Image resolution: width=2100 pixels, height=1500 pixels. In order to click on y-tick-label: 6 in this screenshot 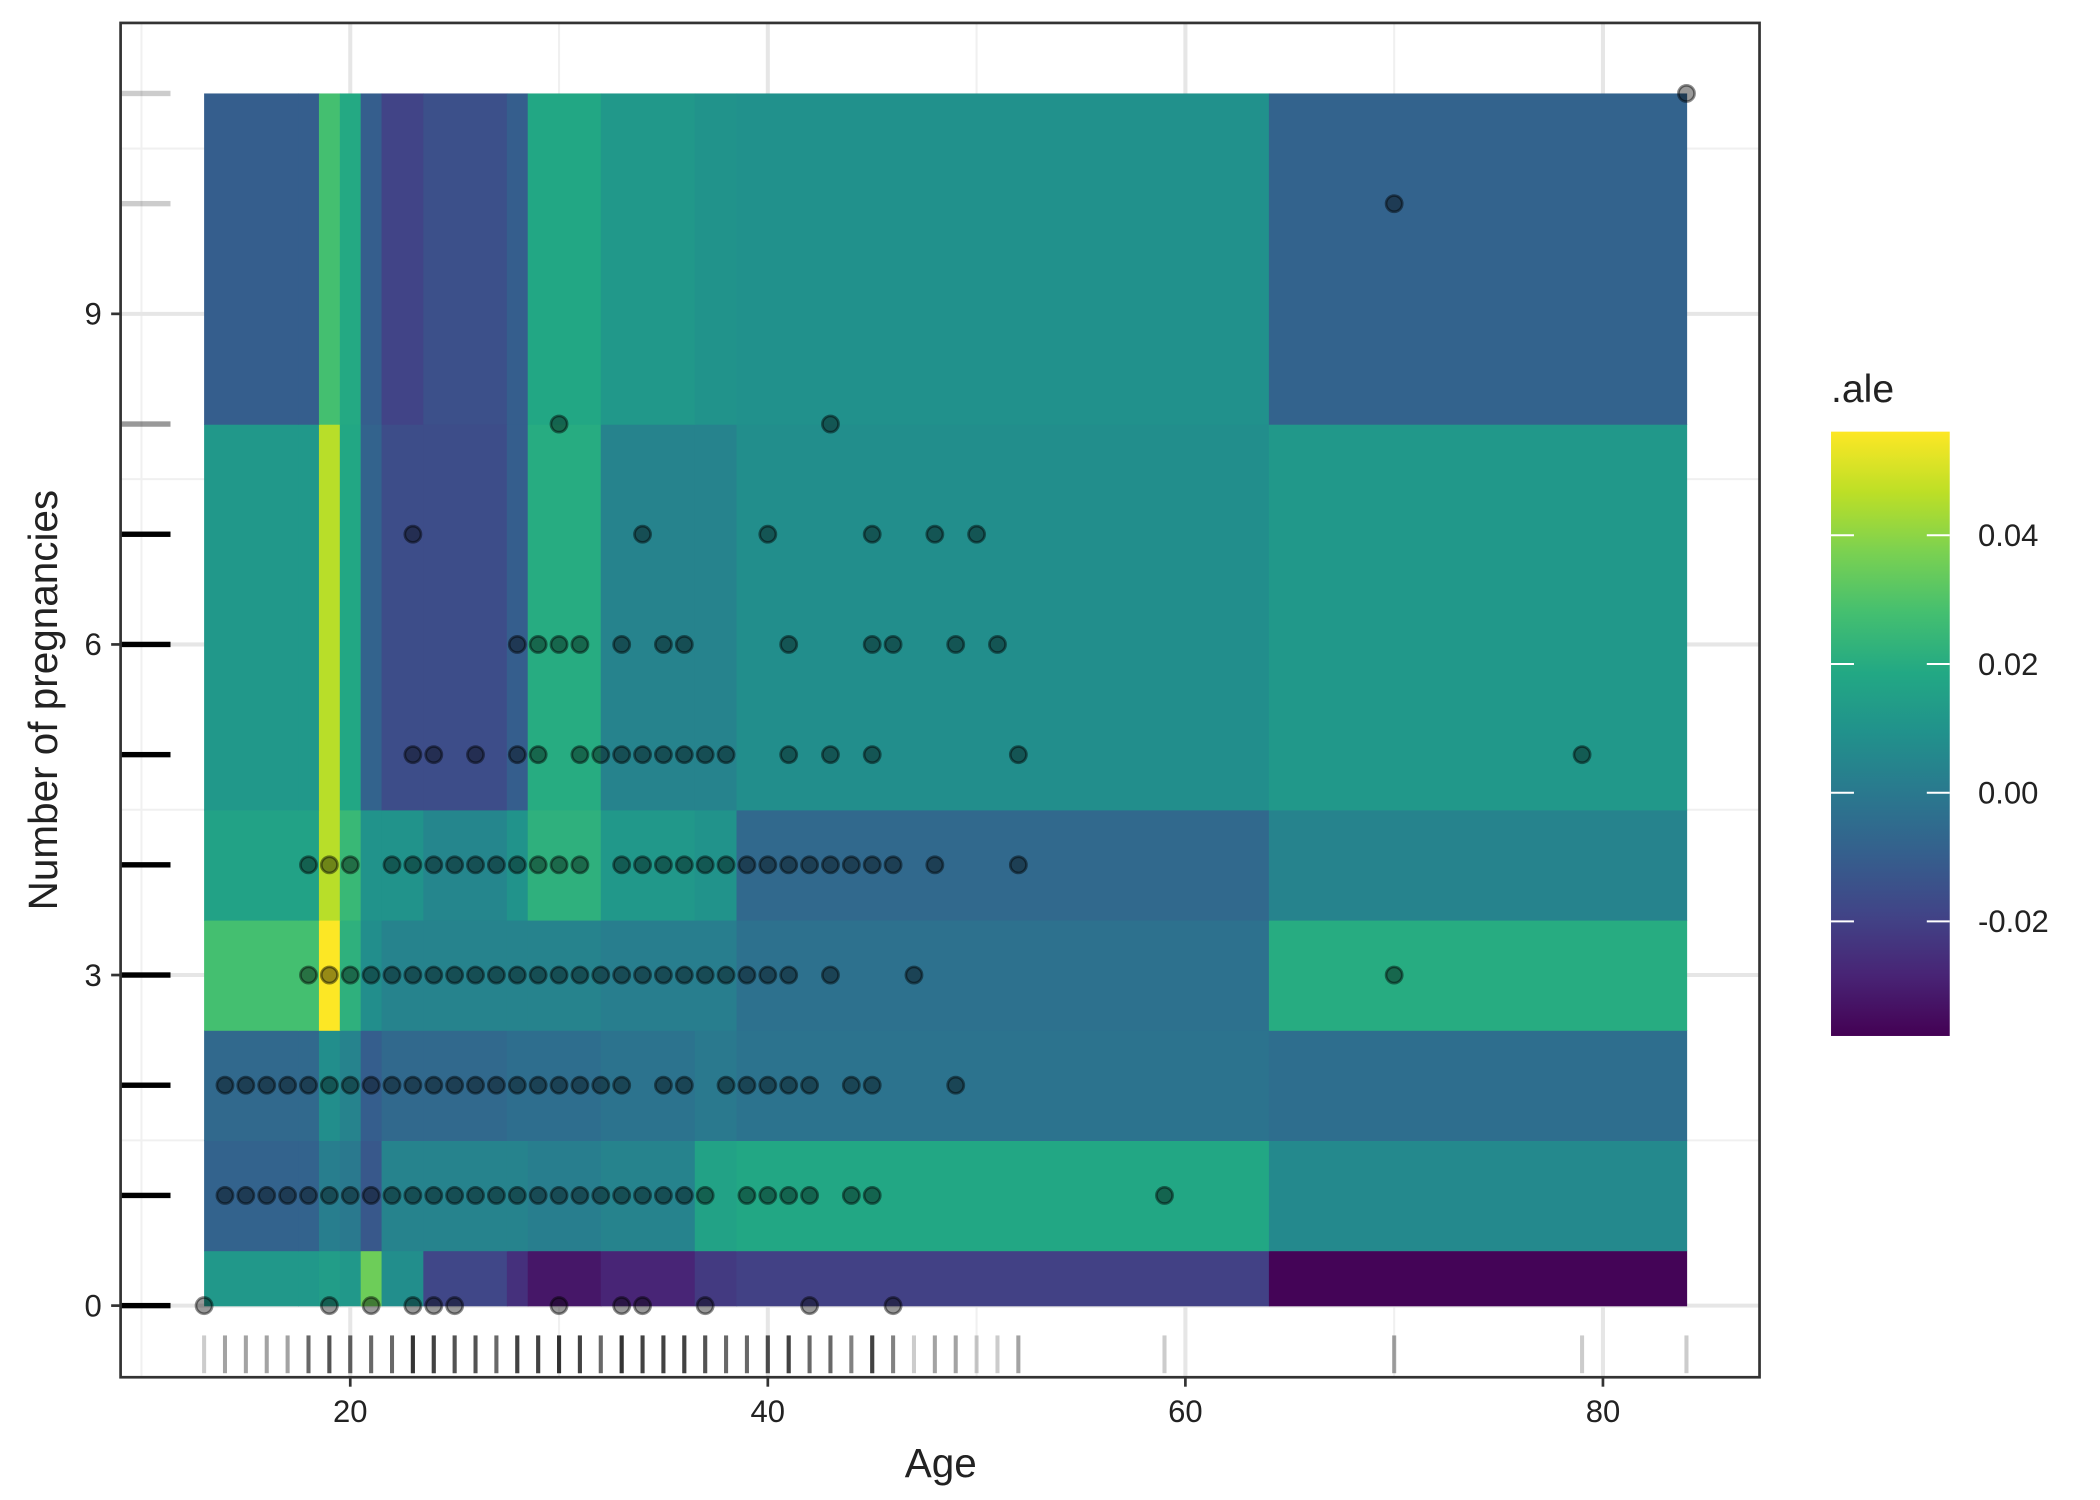, I will do `click(92, 644)`.